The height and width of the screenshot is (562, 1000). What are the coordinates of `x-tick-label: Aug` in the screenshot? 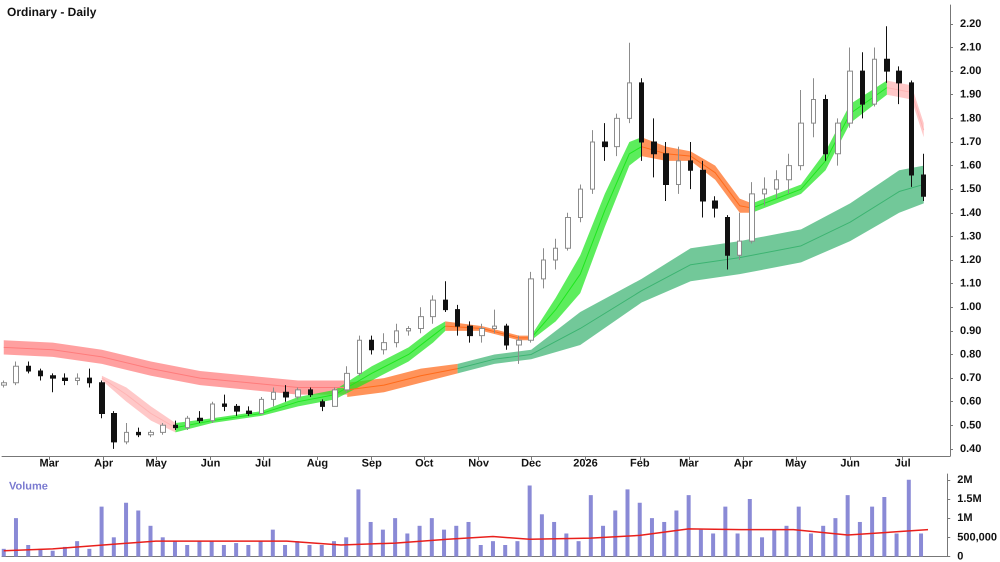 It's located at (317, 464).